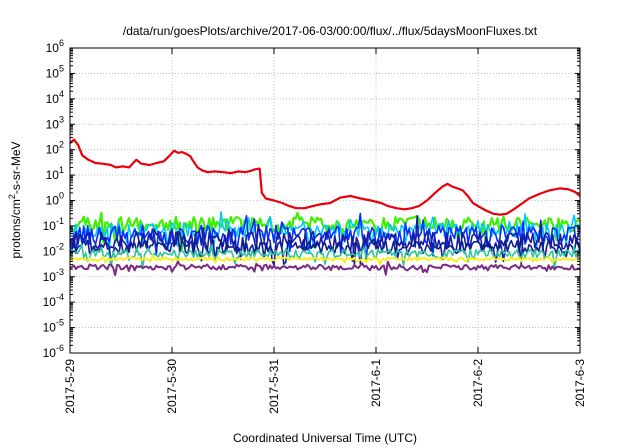 The width and height of the screenshot is (640, 448). I want to click on y-tick-label: 10⁻², so click(53, 249).